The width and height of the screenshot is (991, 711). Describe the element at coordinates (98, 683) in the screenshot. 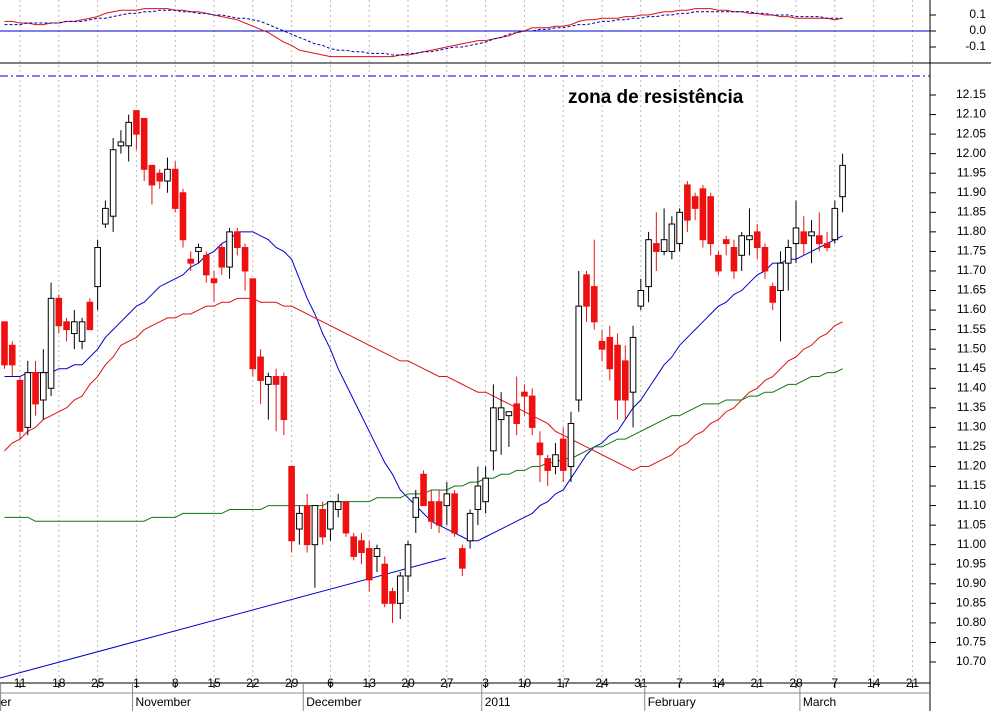

I see `x-tick-label: 25` at that location.